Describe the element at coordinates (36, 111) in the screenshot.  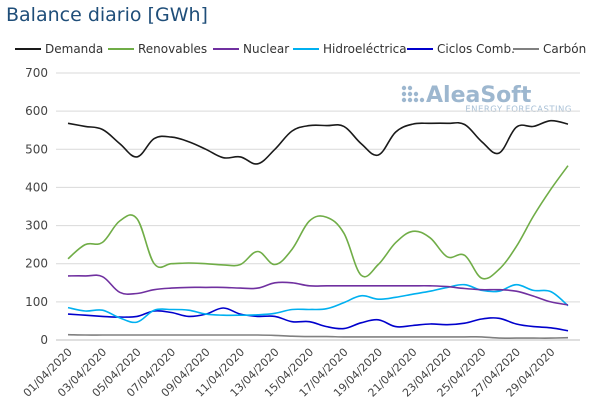
I see `y-tick-label: 600` at that location.